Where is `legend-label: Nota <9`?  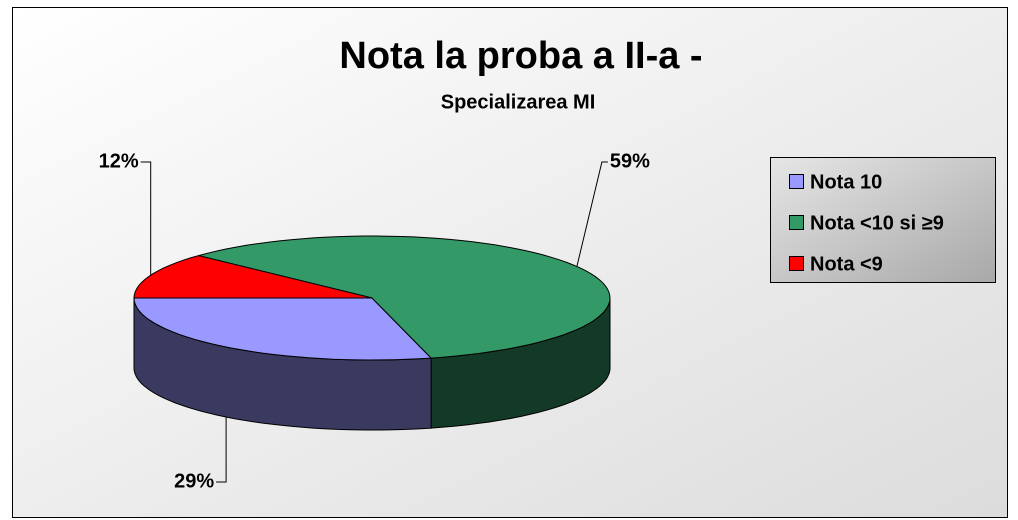 legend-label: Nota <9 is located at coordinates (846, 264).